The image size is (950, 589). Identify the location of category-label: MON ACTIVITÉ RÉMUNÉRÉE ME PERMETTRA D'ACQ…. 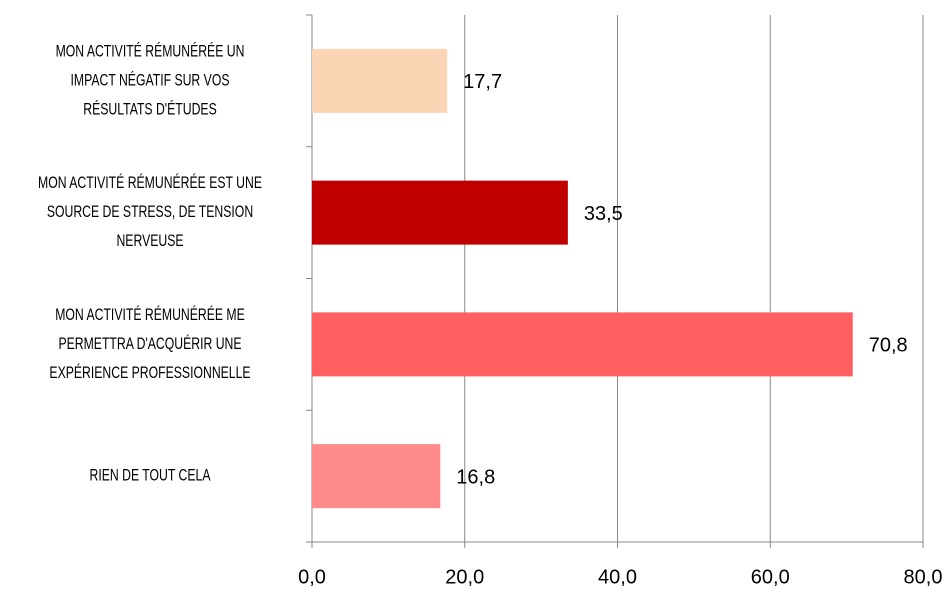
(149, 344).